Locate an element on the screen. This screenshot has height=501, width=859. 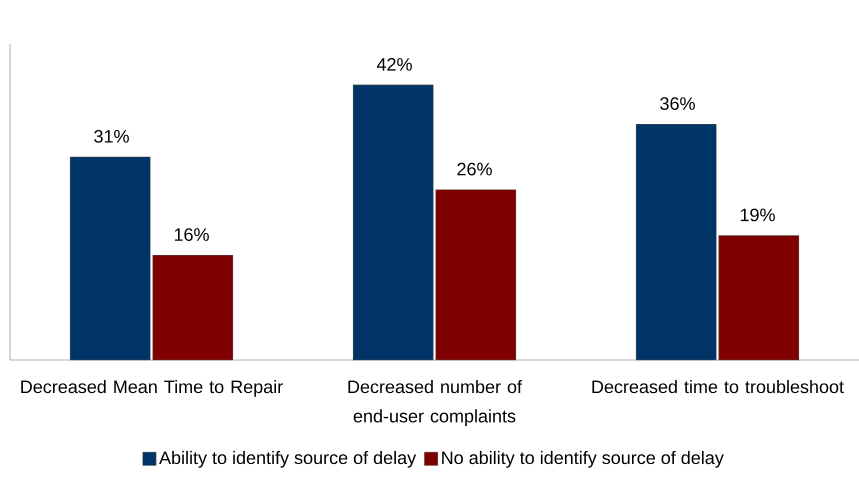
x-tick-label: Decreased number of end-user complaints is located at coordinates (435, 403).